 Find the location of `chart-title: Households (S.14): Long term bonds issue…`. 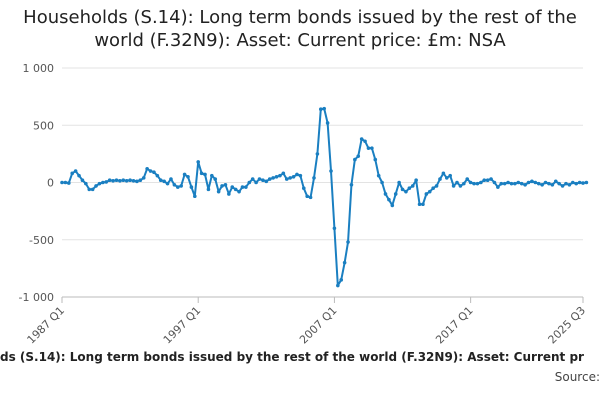

chart-title: Households (S.14): Long term bonds issue… is located at coordinates (300, 29).